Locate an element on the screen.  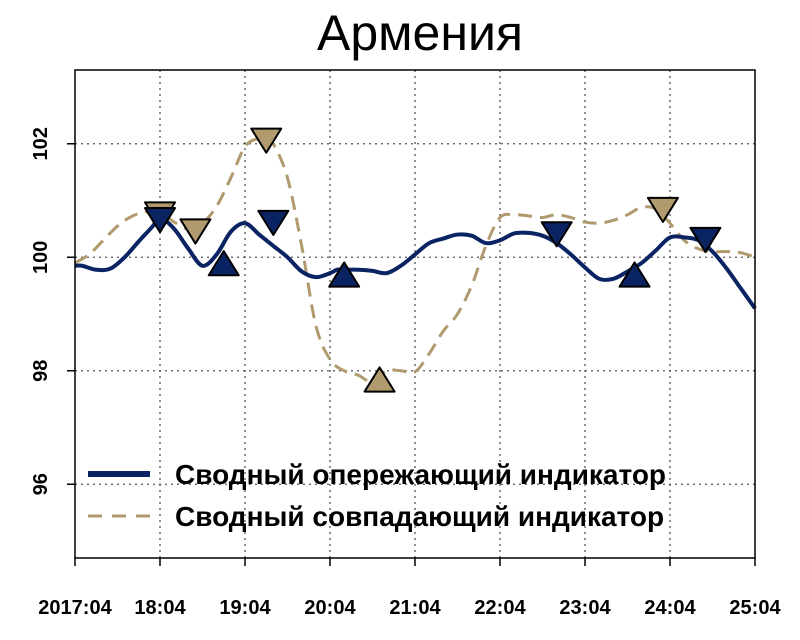
x-tick-label: 21:04 is located at coordinates (415, 608).